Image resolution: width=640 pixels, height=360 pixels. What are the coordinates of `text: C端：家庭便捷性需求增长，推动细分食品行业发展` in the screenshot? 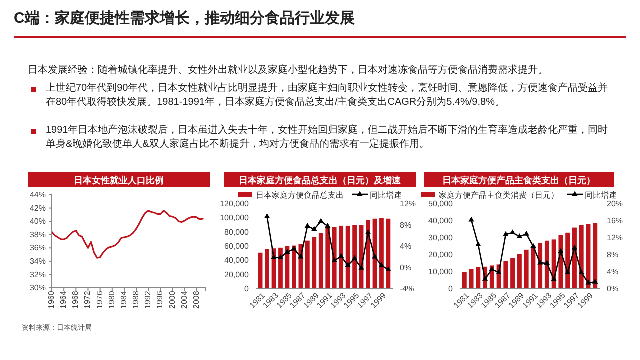 It's located at (184, 18).